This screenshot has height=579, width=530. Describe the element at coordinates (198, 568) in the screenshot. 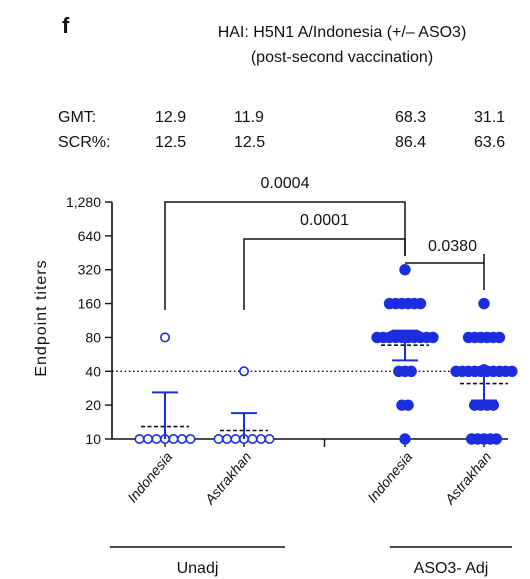

I see `group-label: Unadj` at that location.